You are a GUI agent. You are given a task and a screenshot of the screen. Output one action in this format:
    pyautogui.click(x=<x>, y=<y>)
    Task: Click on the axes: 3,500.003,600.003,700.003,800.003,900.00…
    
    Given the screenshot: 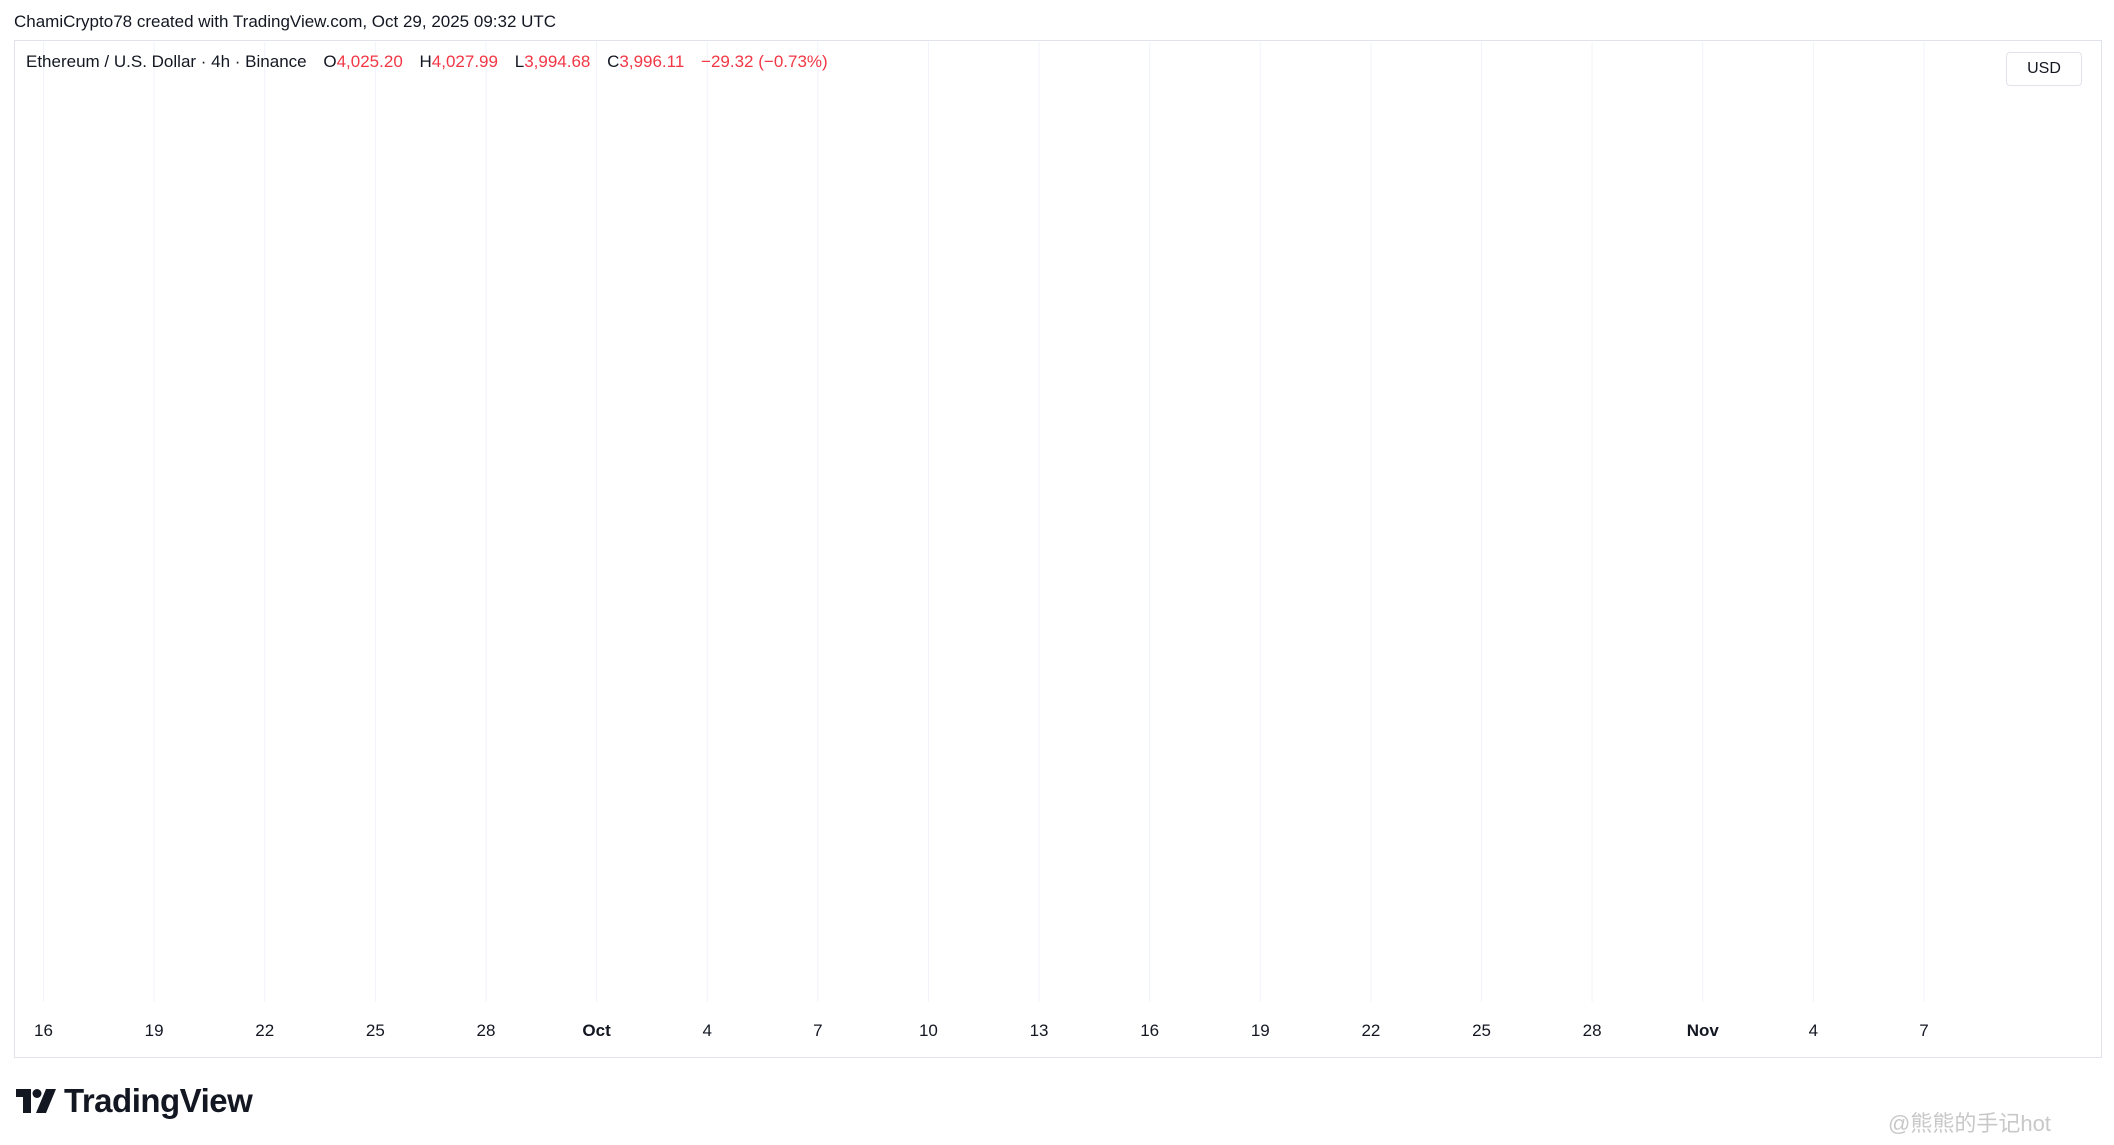 What is the action you would take?
    pyautogui.click(x=981, y=1030)
    